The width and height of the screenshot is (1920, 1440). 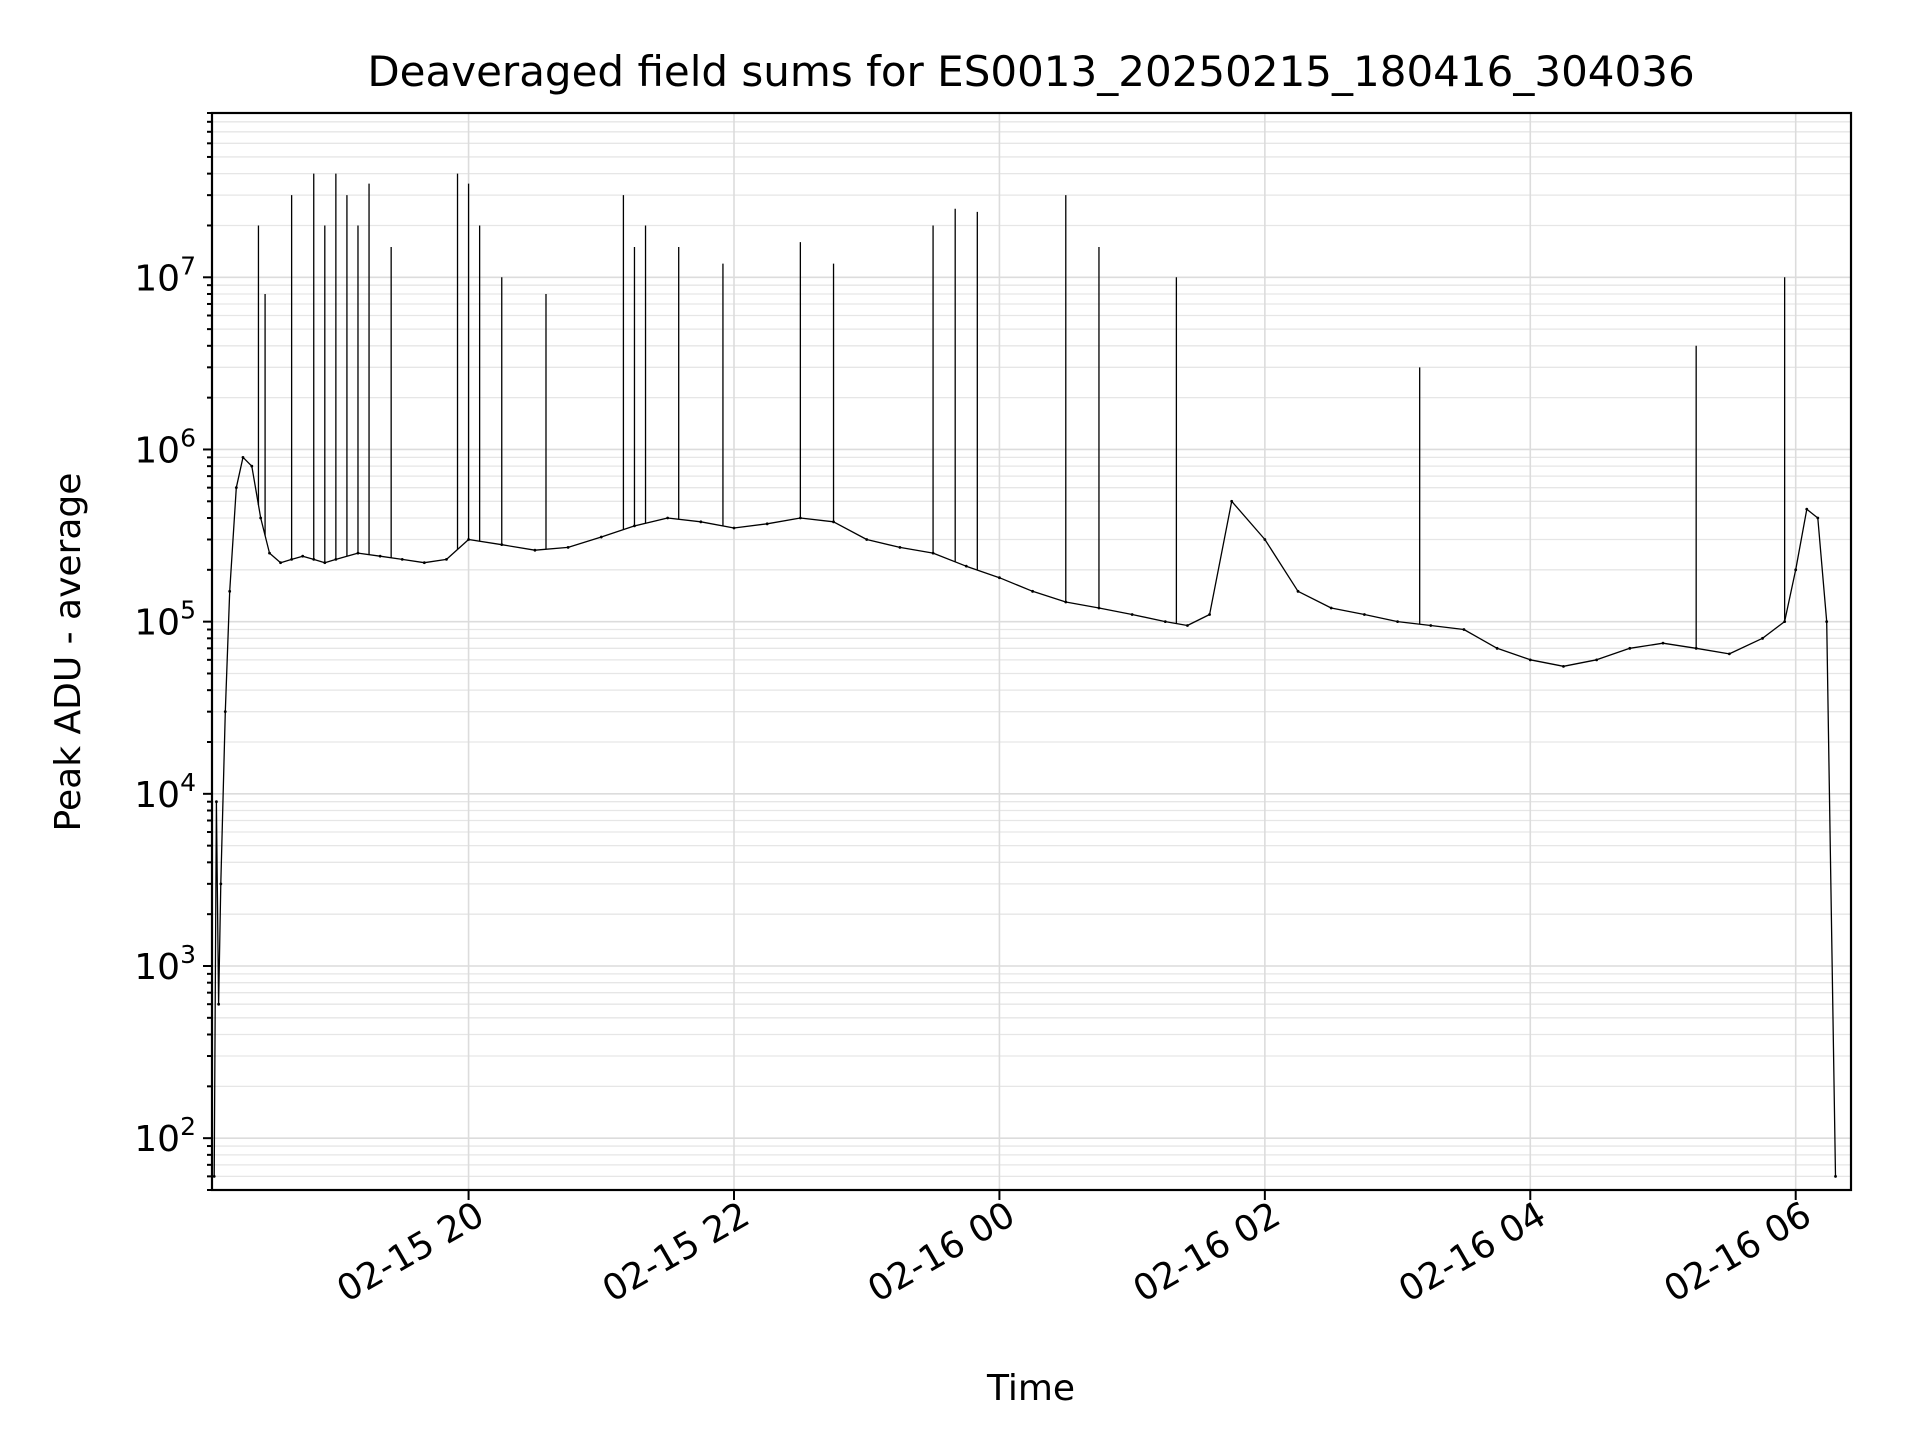 What do you see at coordinates (676, 1252) in the screenshot?
I see `x-tick-label: 02-15 22` at bounding box center [676, 1252].